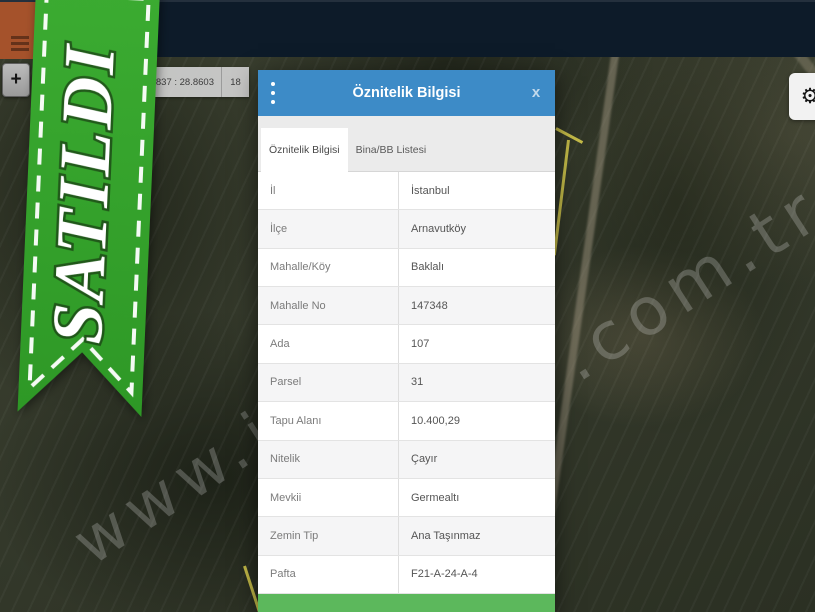  What do you see at coordinates (476, 459) in the screenshot?
I see `row-value: Çayır` at bounding box center [476, 459].